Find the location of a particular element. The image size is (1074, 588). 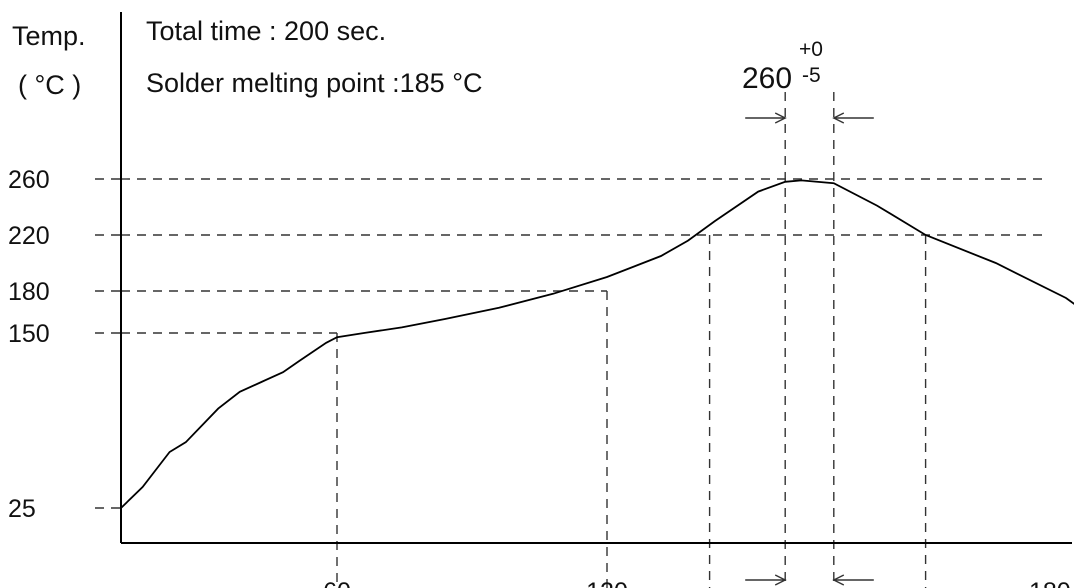

chart-title: Total time : 200 sec. is located at coordinates (266, 31).